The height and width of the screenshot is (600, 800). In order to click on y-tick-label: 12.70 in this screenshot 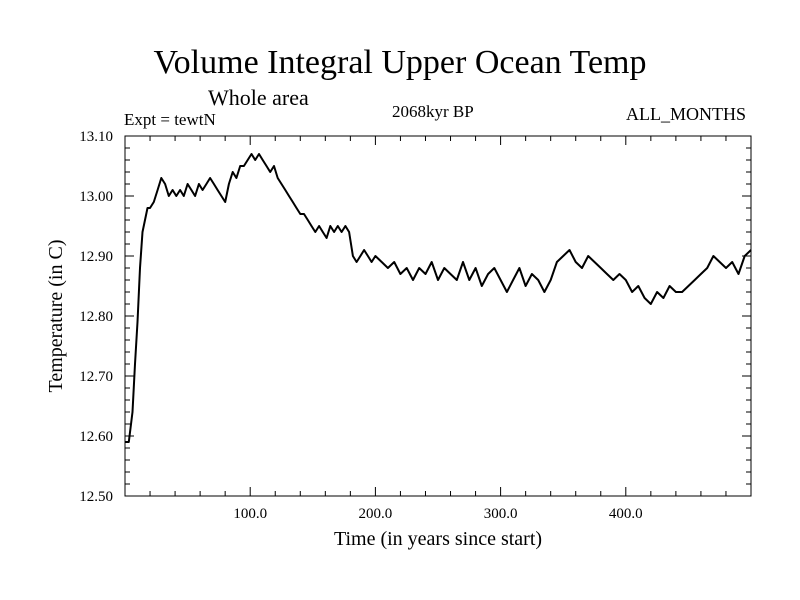, I will do `click(96, 377)`.